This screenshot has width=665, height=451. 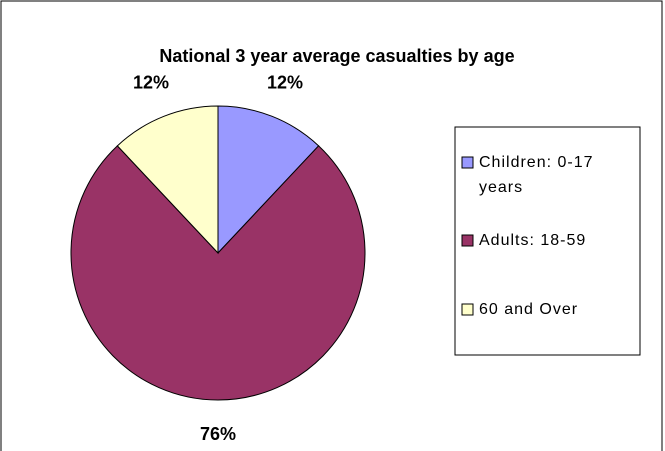 I want to click on legend-label-box: Children: 0-17 years, so click(x=536, y=175).